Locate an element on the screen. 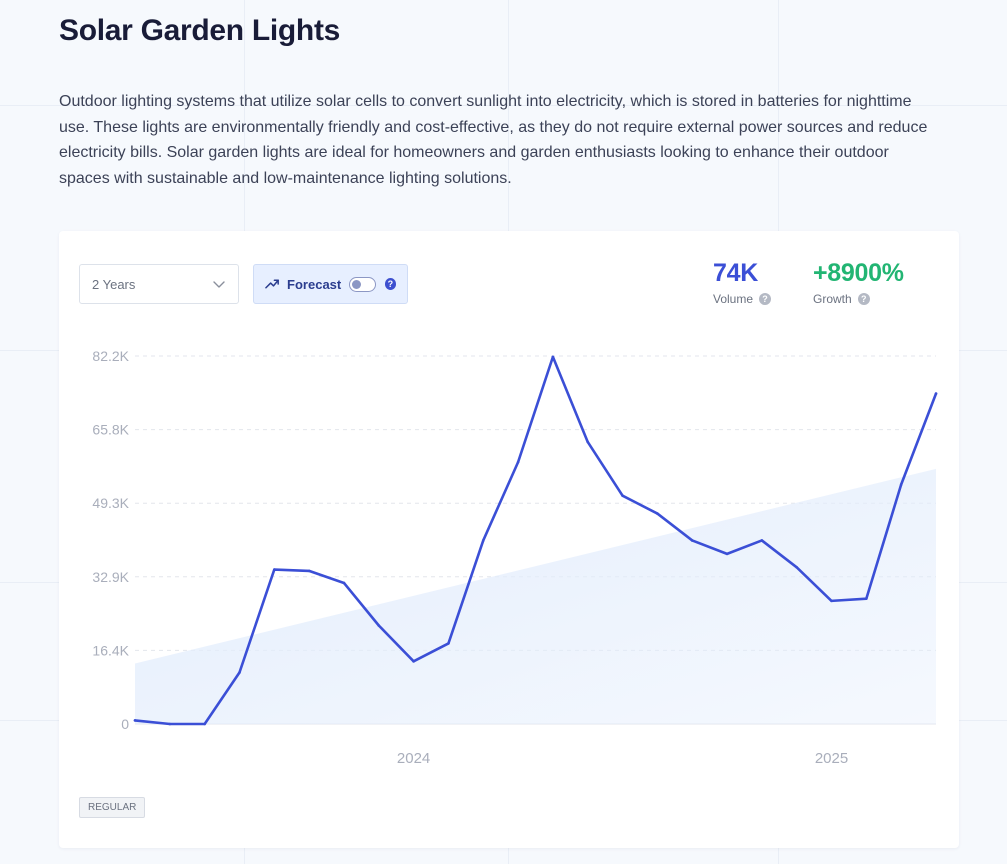 The image size is (1007, 864). growth-value: +8900% is located at coordinates (858, 273).